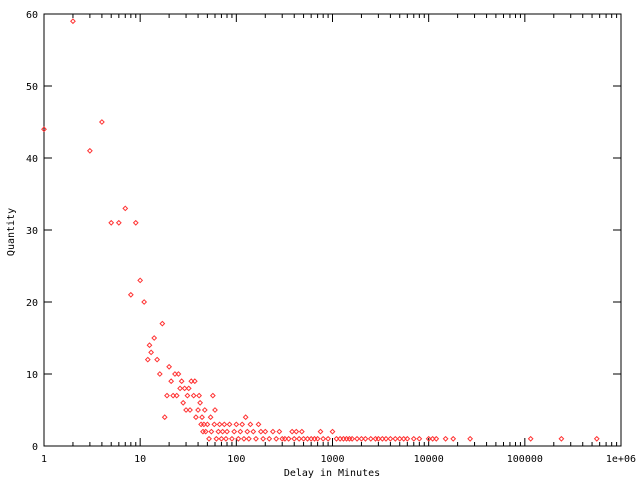 This screenshot has height=480, width=640. I want to click on y-tick-label: 50, so click(32, 87).